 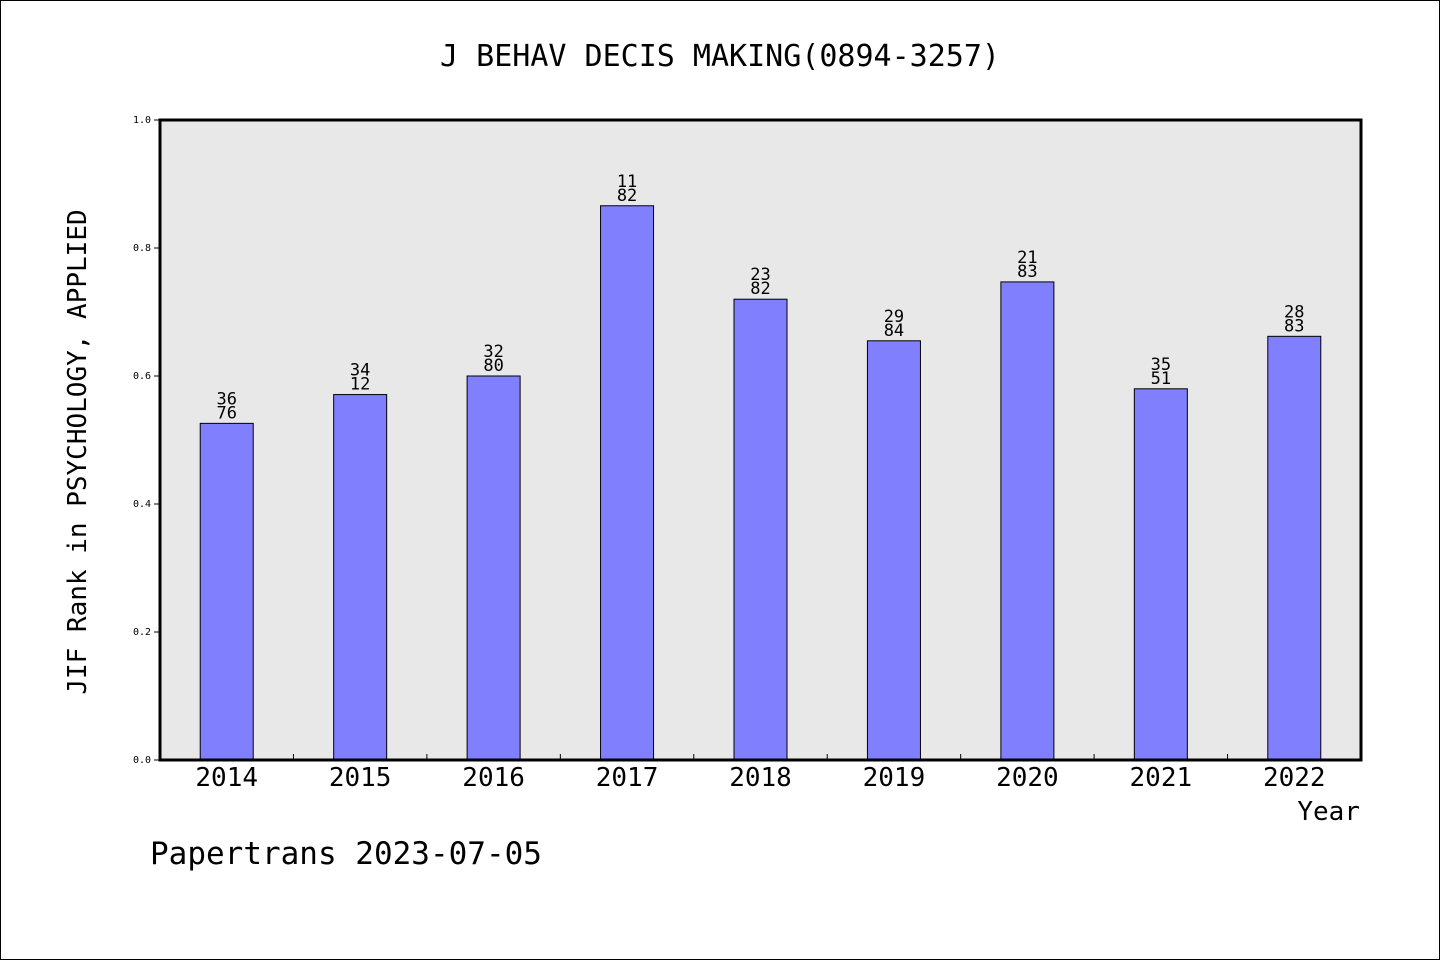 What do you see at coordinates (1027, 521) in the screenshot?
I see `bar-2020` at bounding box center [1027, 521].